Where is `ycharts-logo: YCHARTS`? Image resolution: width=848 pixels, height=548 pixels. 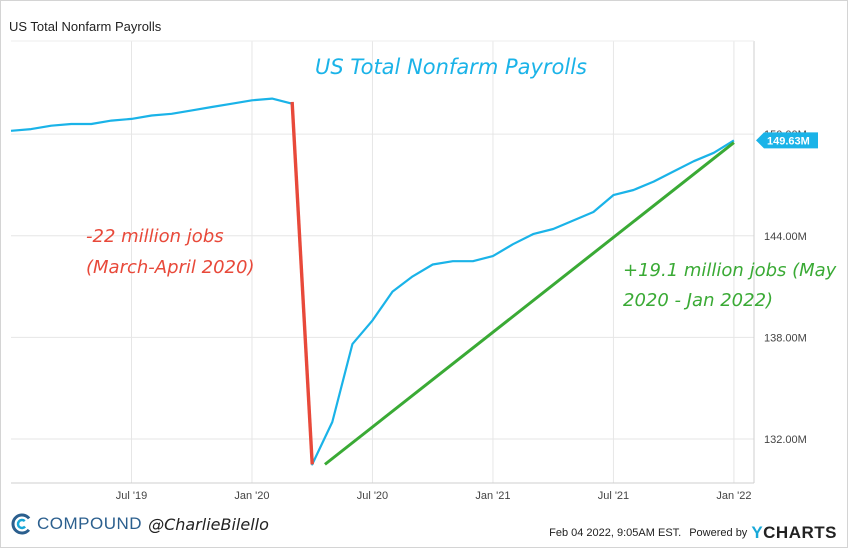 ycharts-logo: YCHARTS is located at coordinates (794, 533).